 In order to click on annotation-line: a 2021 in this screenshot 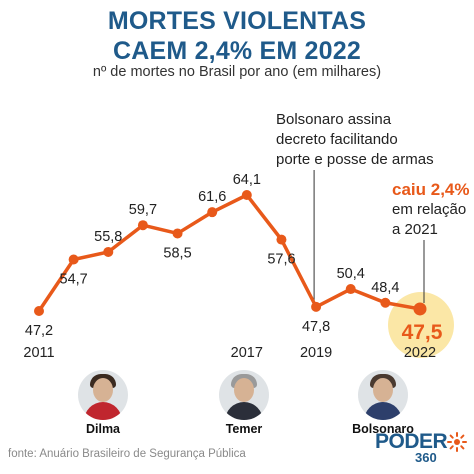, I will do `click(415, 229)`.